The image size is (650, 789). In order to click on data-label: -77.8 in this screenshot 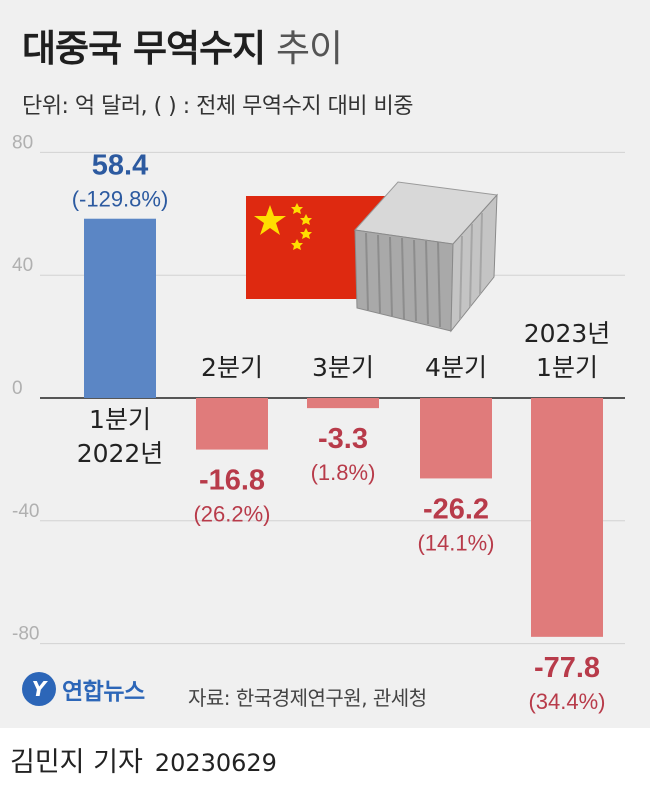, I will do `click(567, 668)`.